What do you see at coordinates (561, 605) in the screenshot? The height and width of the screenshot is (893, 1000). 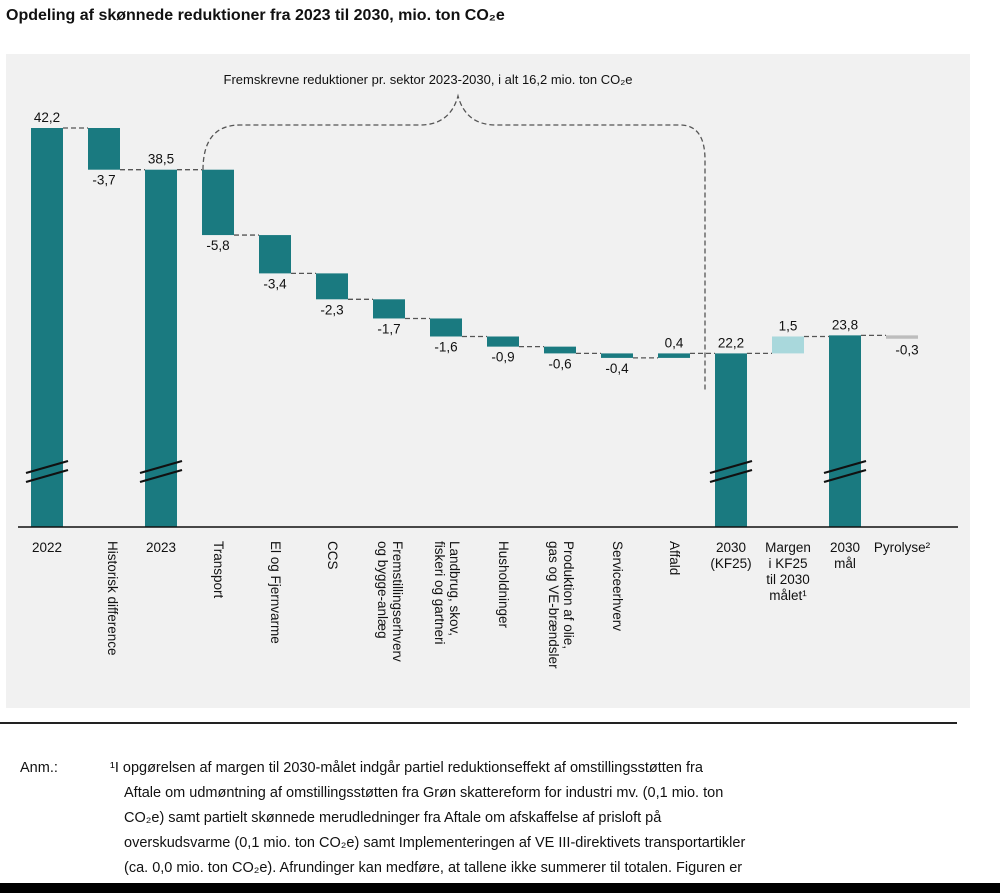 I see `tick-label-9: Produktion af olie,gas og VE-brændsler` at bounding box center [561, 605].